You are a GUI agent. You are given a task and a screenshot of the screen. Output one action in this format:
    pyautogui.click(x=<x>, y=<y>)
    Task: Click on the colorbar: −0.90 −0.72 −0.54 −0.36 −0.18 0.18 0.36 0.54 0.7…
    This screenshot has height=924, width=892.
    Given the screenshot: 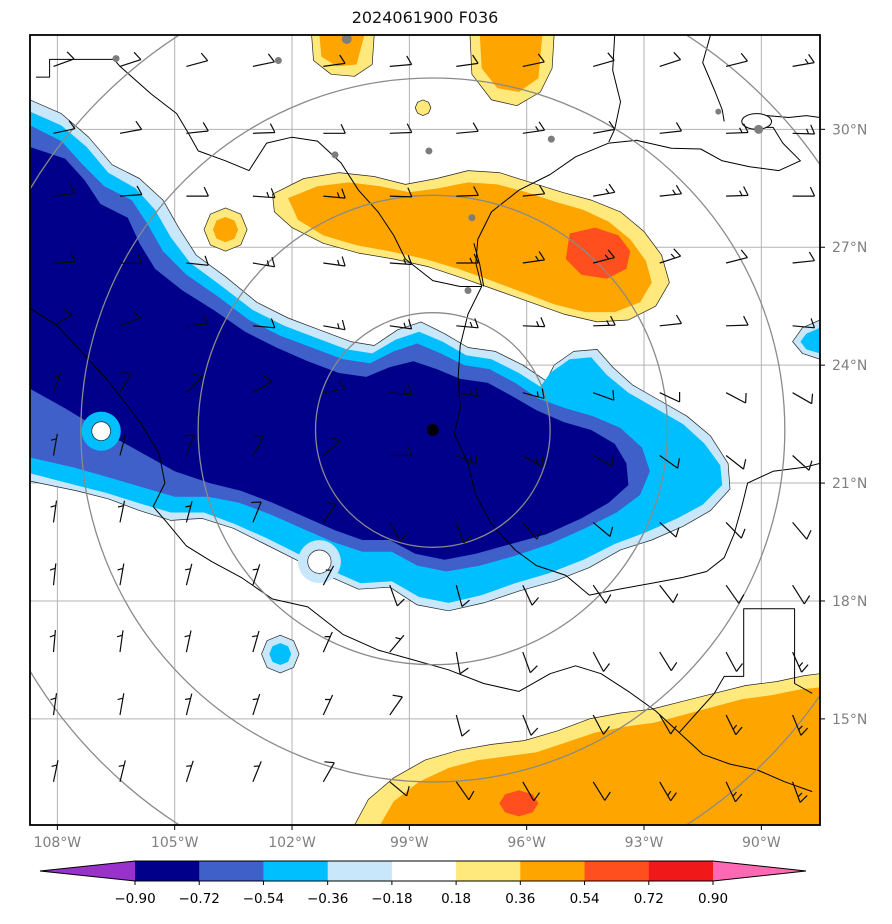 What is the action you would take?
    pyautogui.click(x=423, y=883)
    